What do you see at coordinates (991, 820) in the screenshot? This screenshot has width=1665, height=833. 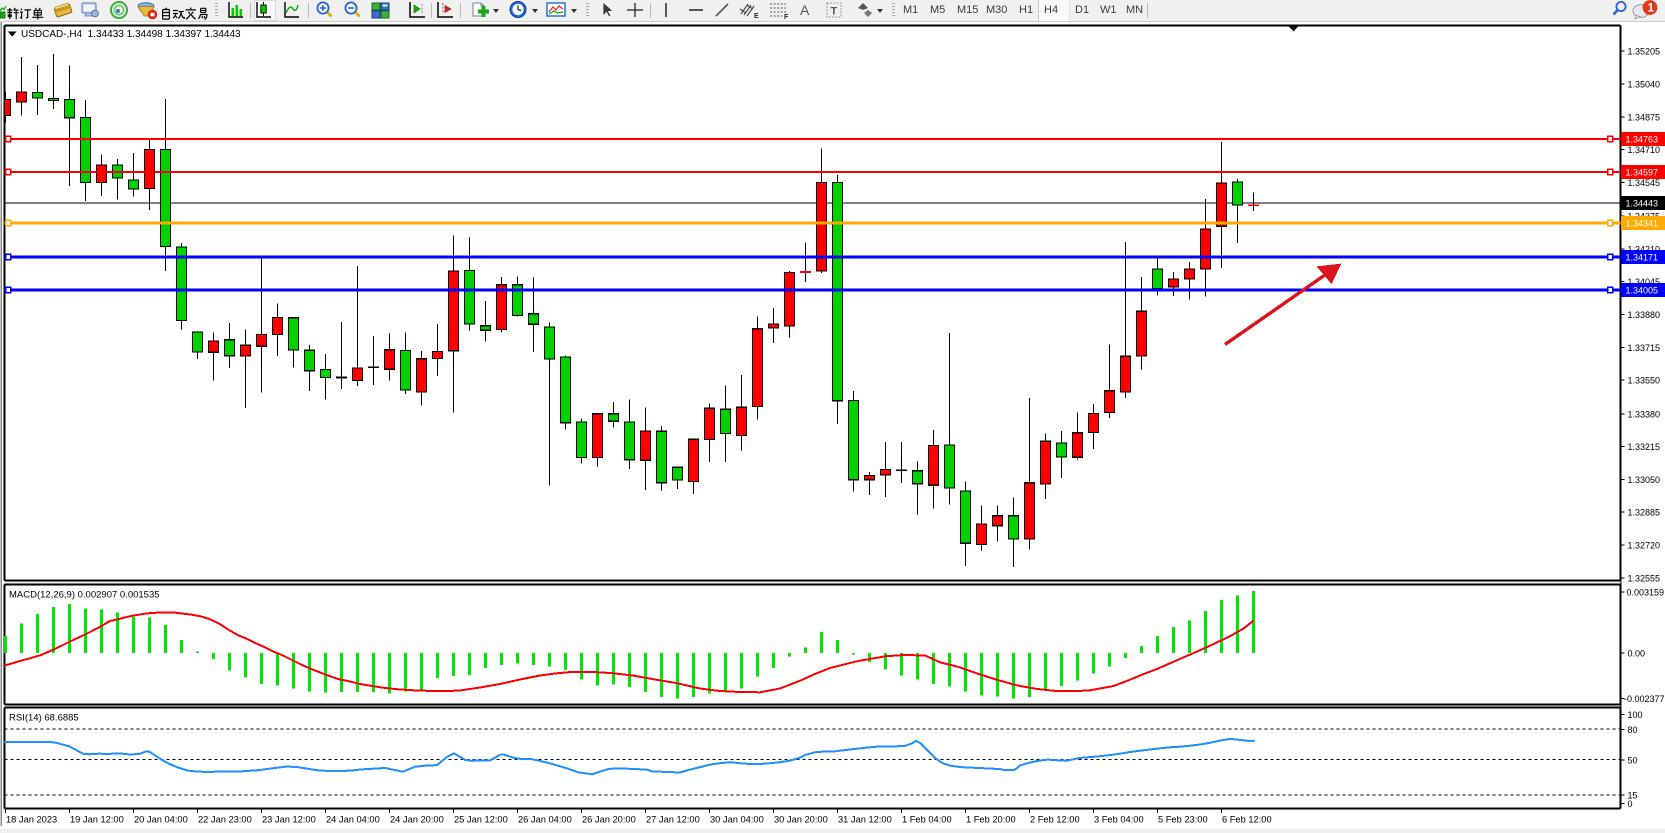 I see `svg-text: 1 Feb 20:00` at bounding box center [991, 820].